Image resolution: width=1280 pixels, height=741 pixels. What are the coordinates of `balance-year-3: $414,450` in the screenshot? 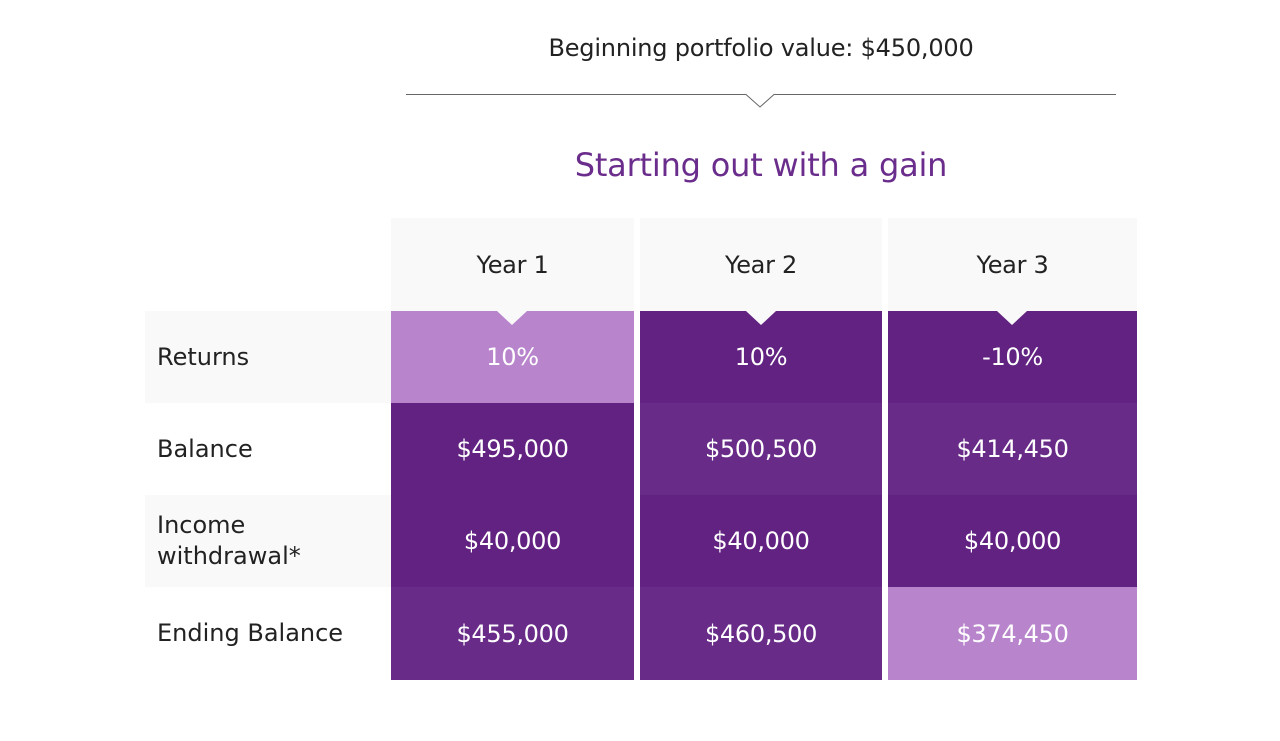 It's located at (1012, 449).